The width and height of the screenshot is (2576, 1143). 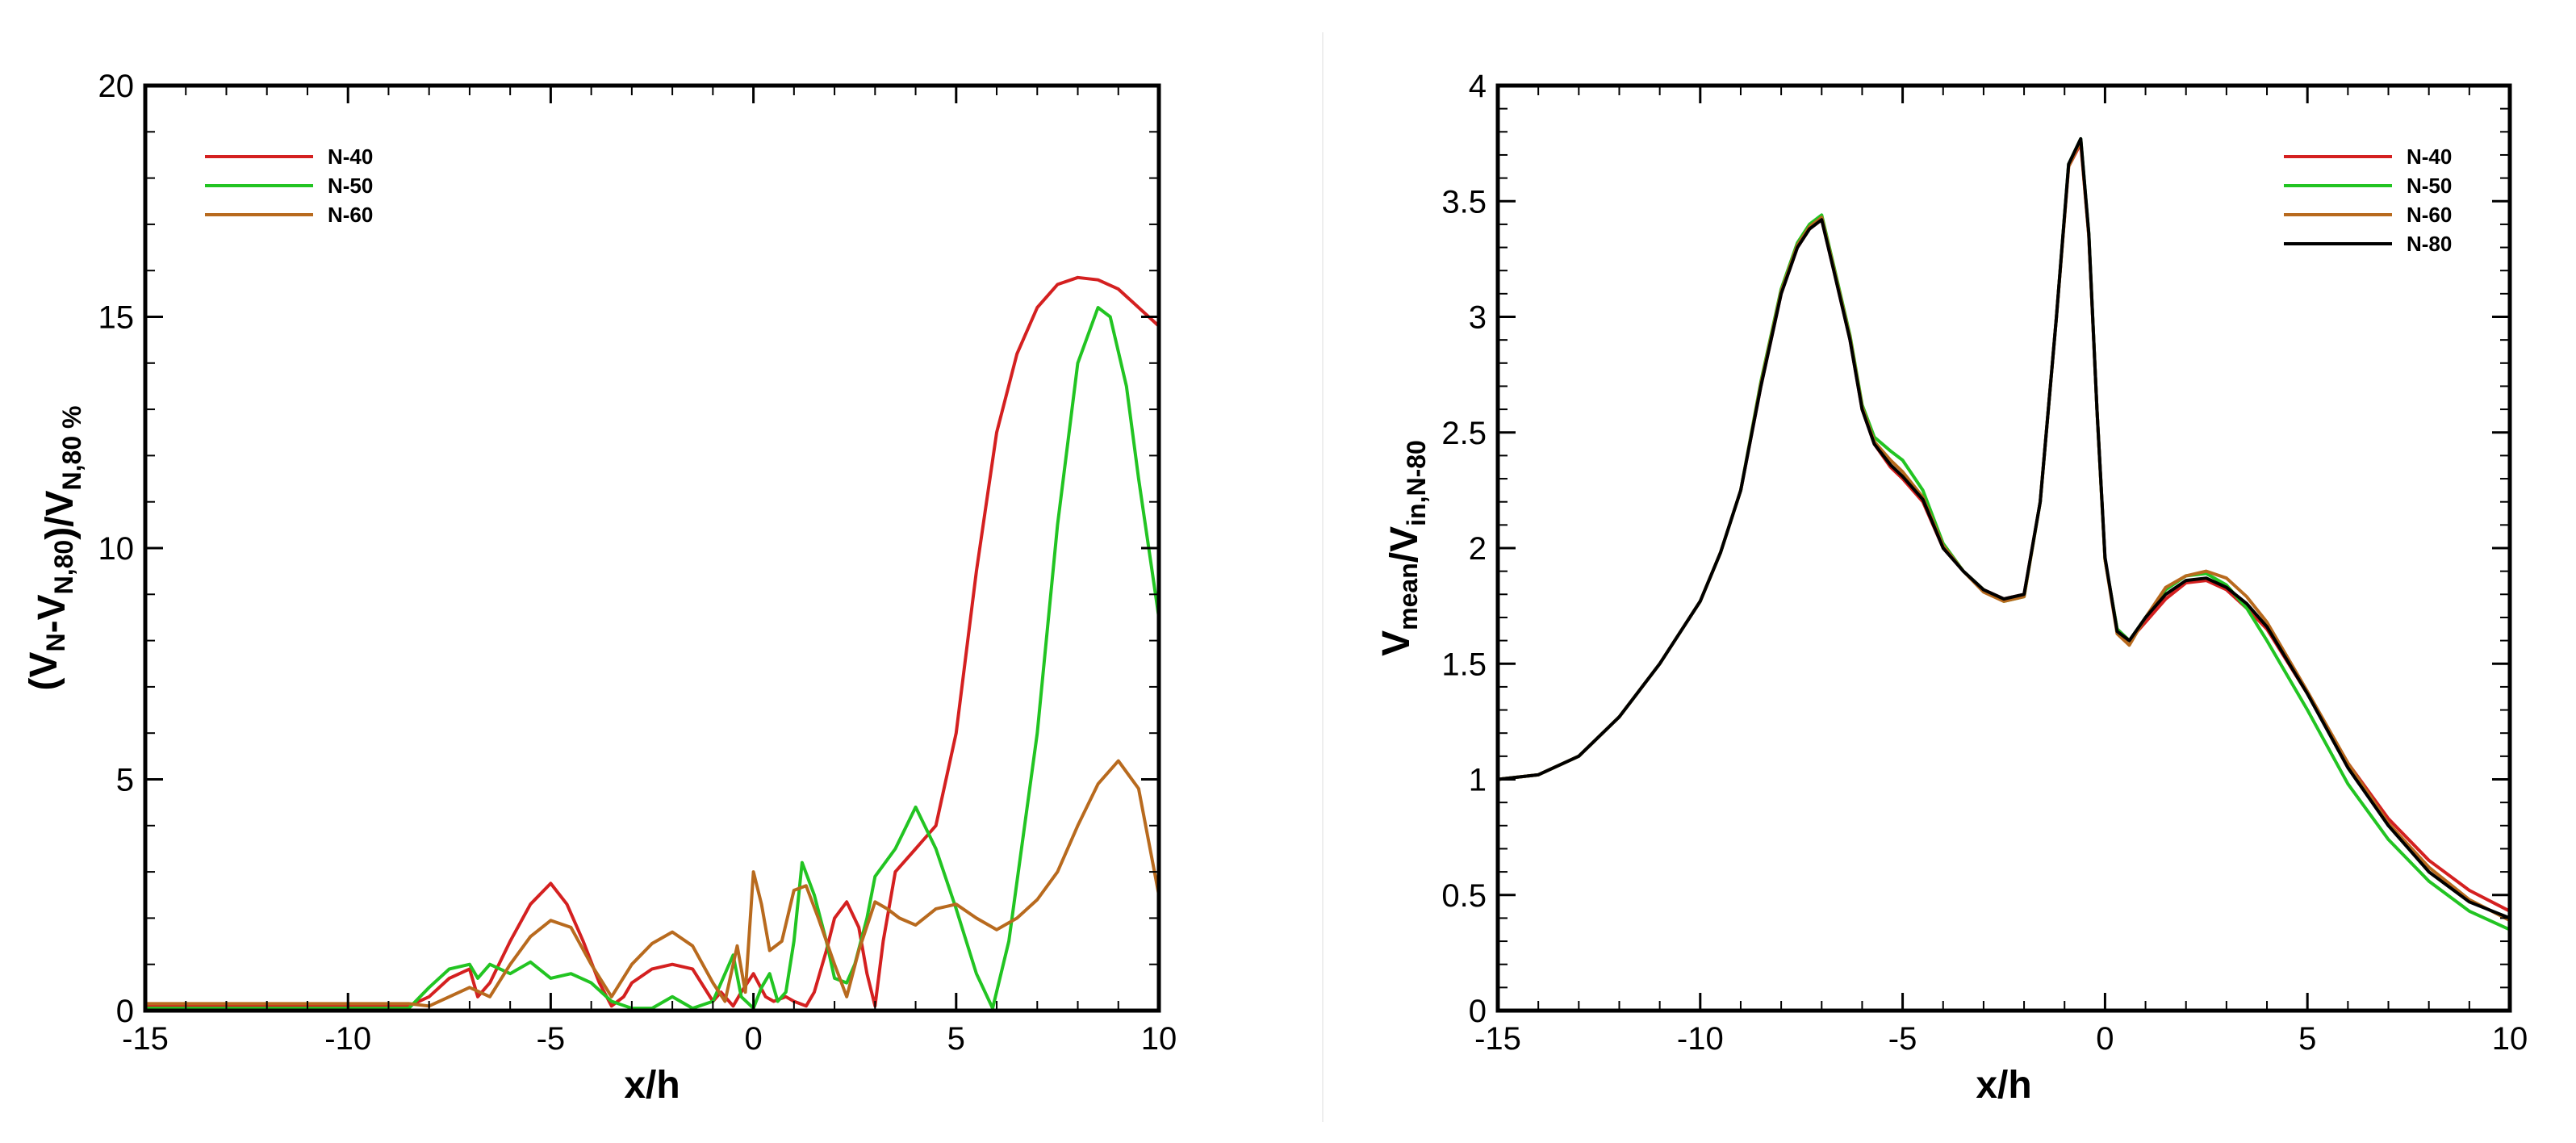 I want to click on y-tick-label: 0.5, so click(x=1464, y=896).